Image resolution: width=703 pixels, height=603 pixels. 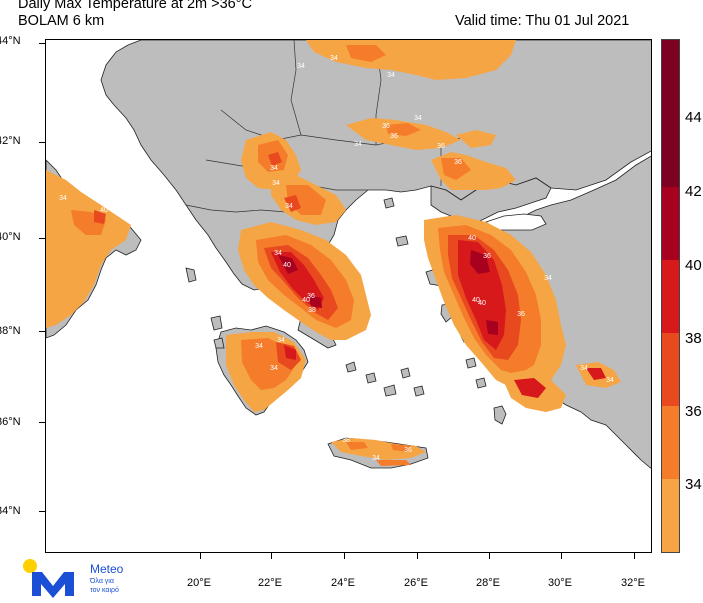 What do you see at coordinates (693, 265) in the screenshot?
I see `colorbar-label-40: 40` at bounding box center [693, 265].